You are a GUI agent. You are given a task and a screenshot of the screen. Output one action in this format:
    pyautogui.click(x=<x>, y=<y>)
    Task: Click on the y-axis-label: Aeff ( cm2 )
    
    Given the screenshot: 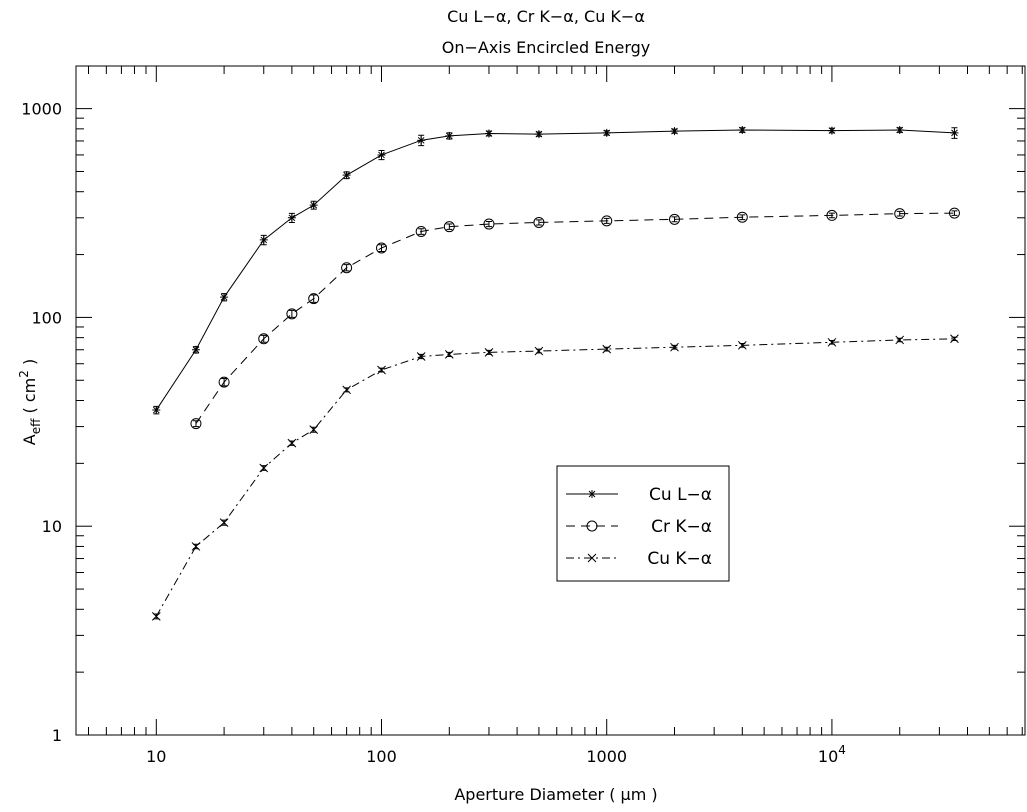 What is the action you would take?
    pyautogui.click(x=30, y=402)
    